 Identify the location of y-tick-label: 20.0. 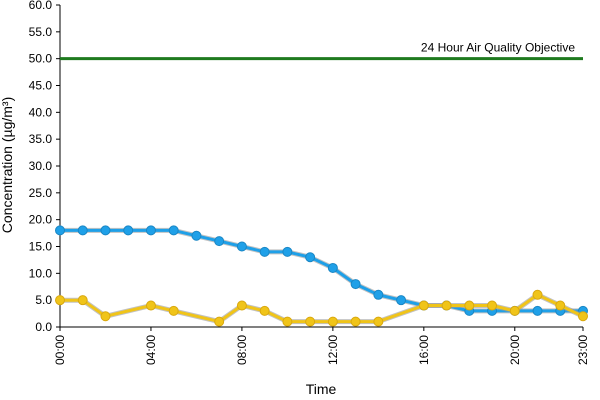
(41, 220).